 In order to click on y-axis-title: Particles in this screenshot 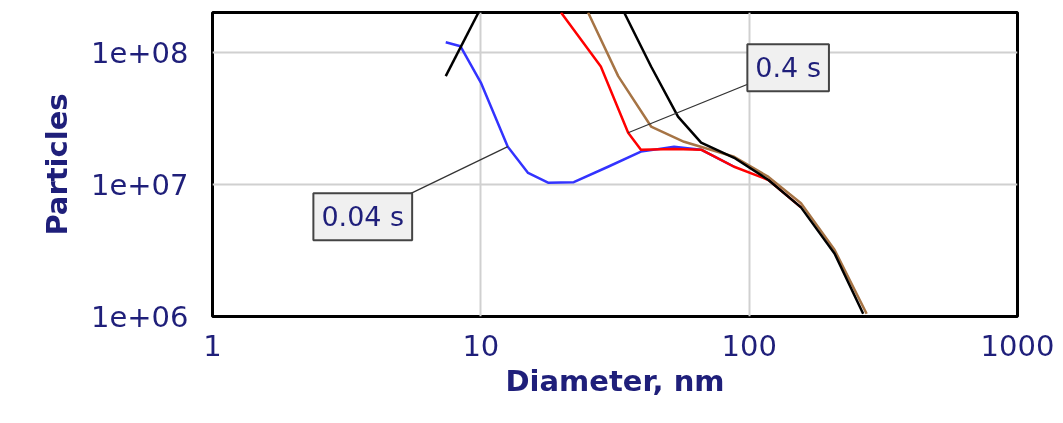, I will do `click(57, 164)`.